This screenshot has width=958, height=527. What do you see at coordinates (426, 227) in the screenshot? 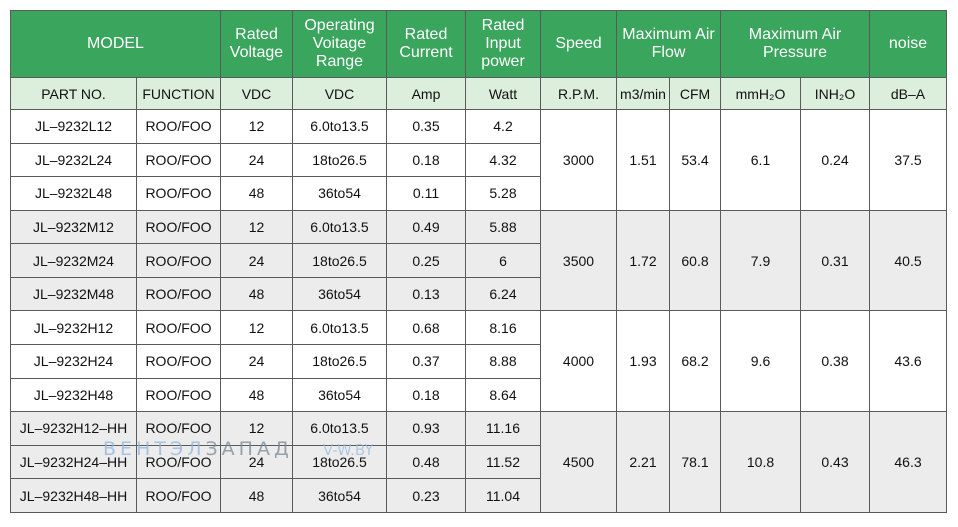
I see `current-cell: 0.49` at bounding box center [426, 227].